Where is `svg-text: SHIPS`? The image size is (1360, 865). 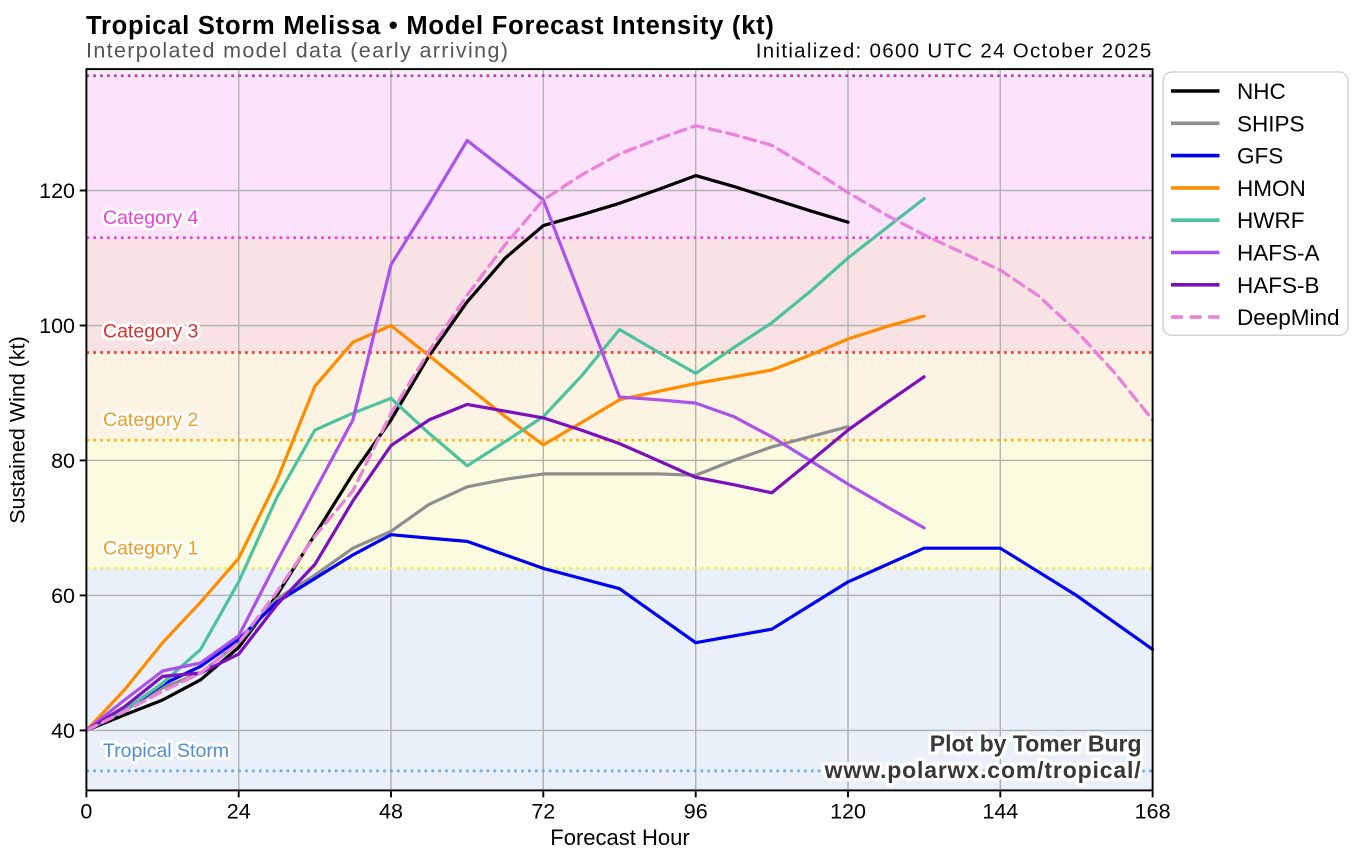
svg-text: SHIPS is located at coordinates (1271, 123).